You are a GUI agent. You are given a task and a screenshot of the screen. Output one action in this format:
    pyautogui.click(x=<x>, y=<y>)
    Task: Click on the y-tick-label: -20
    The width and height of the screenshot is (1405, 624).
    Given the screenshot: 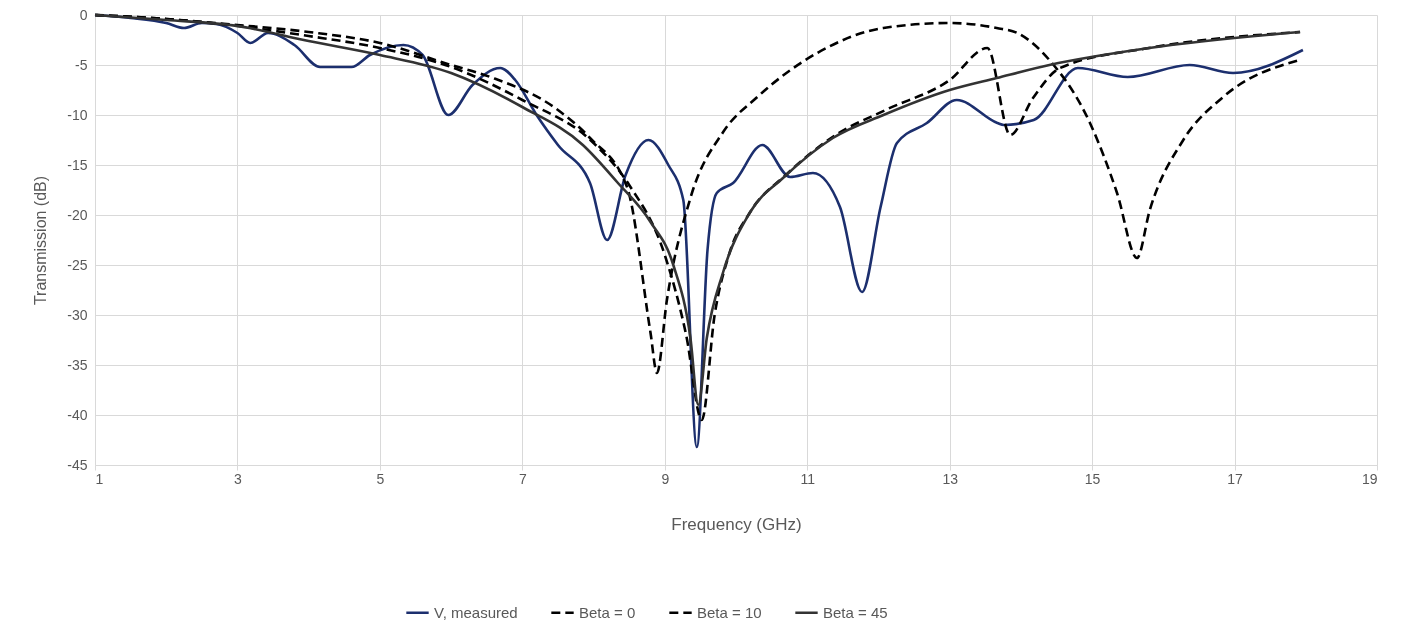 What is the action you would take?
    pyautogui.click(x=77, y=214)
    